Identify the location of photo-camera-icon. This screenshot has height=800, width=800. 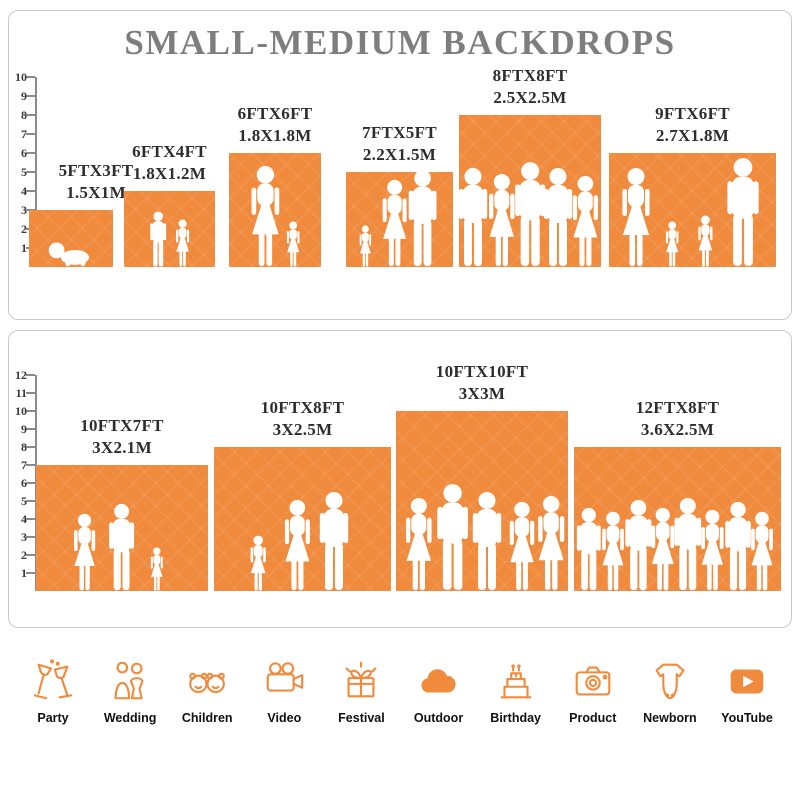
(593, 681).